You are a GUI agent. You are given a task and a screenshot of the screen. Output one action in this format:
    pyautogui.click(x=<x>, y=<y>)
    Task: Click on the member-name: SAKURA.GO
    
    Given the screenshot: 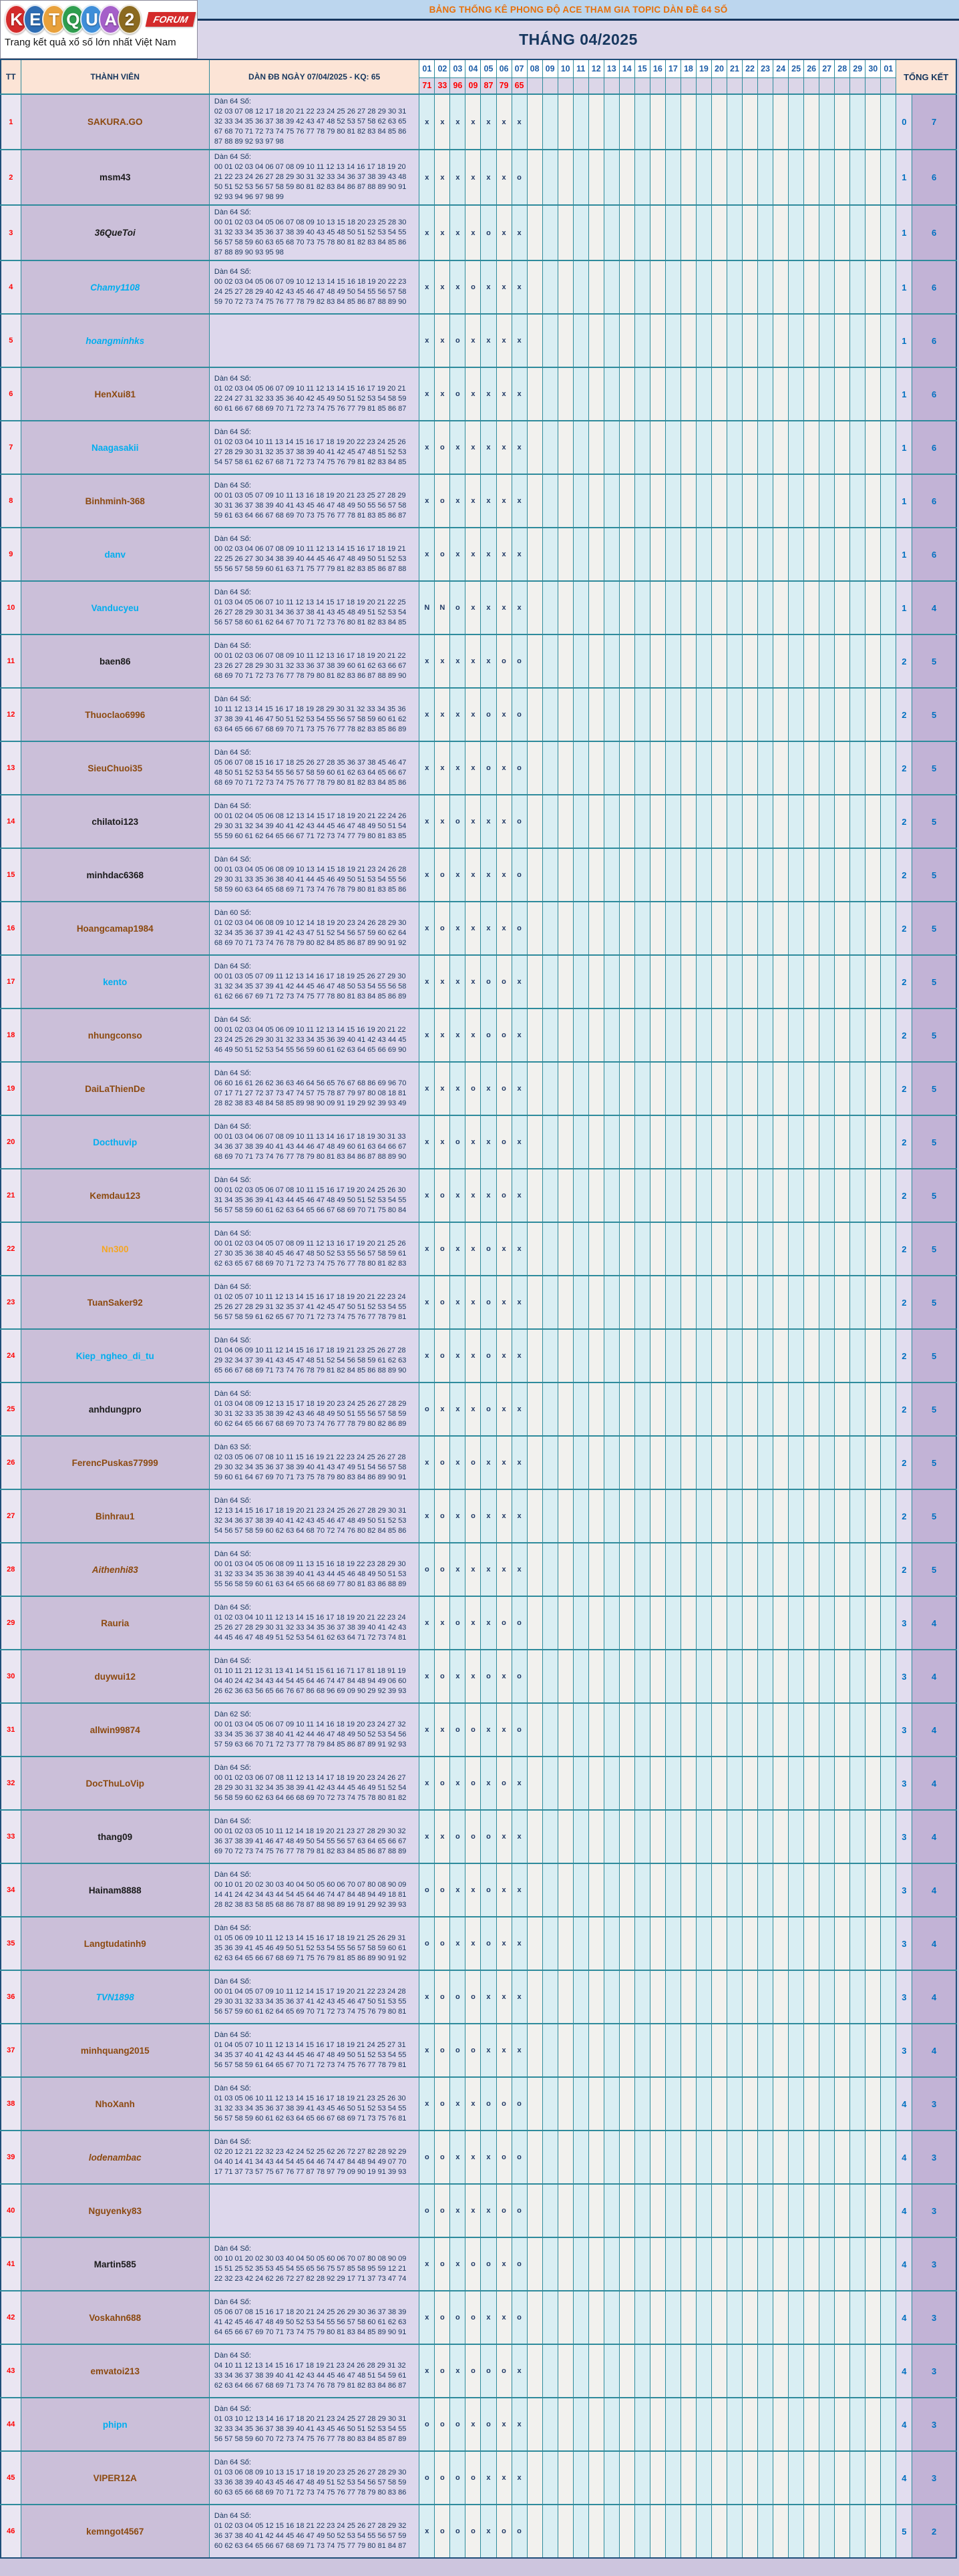 What is the action you would take?
    pyautogui.click(x=115, y=122)
    